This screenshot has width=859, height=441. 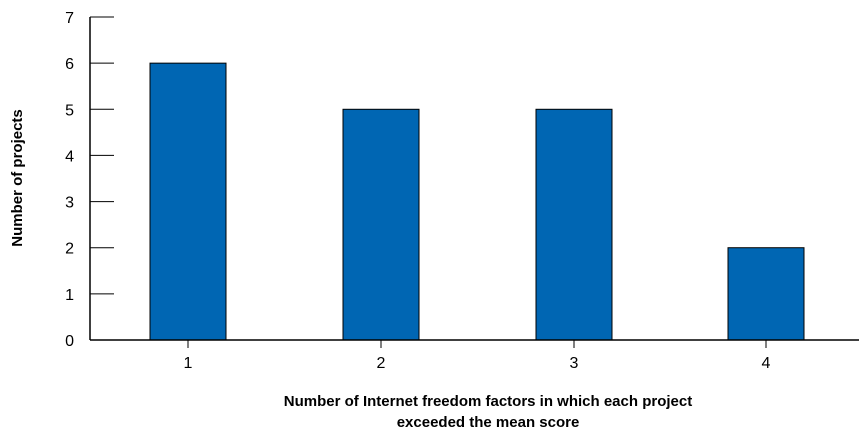 I want to click on y-tick-label: 5, so click(x=69, y=110).